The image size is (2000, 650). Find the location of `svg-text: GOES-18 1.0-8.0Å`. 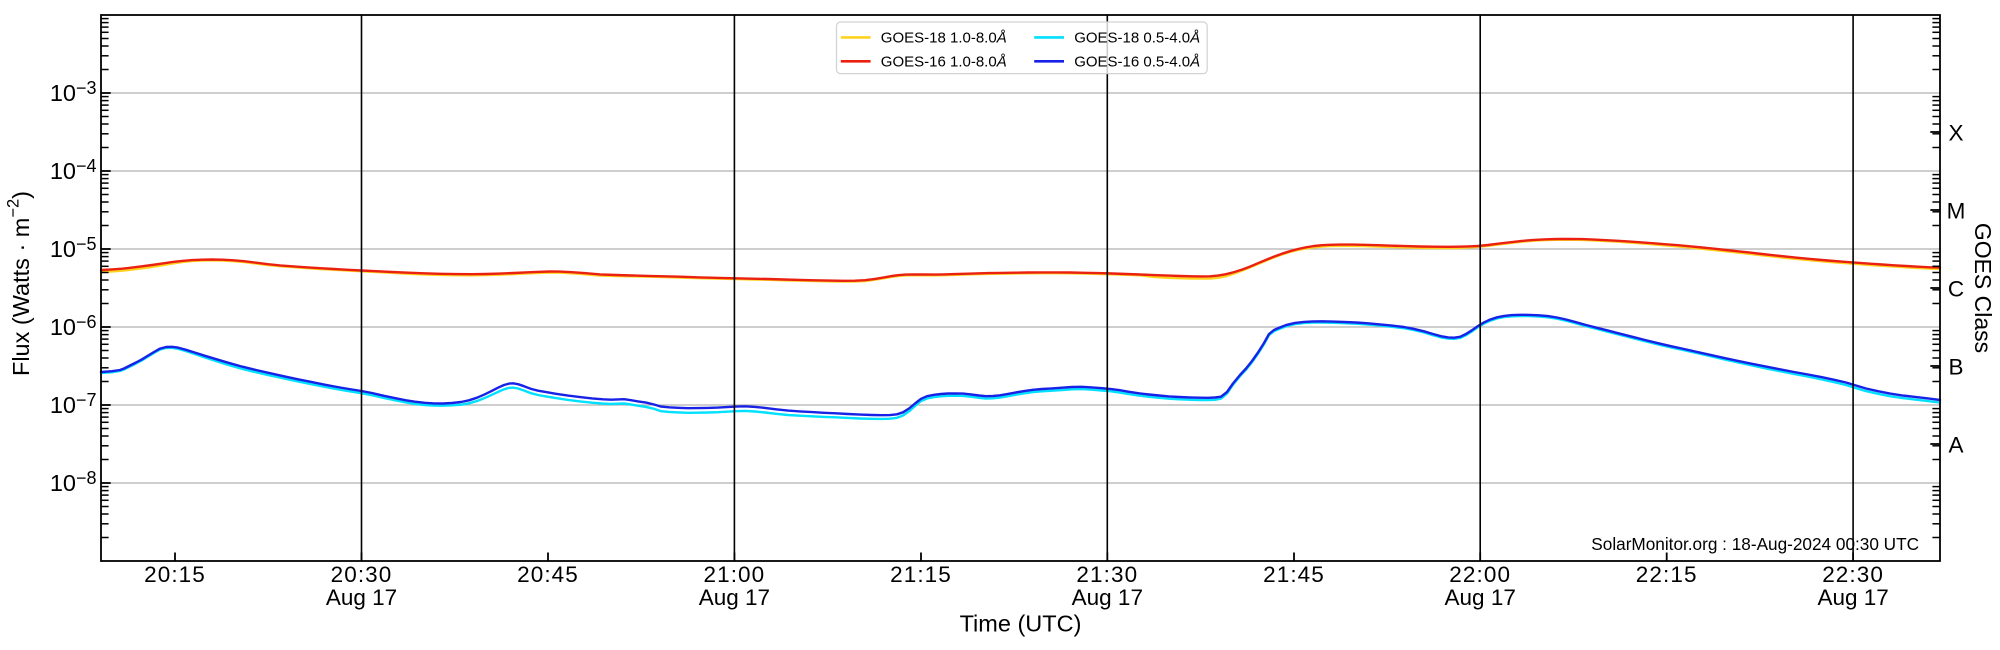

svg-text: GOES-18 1.0-8.0Å is located at coordinates (944, 38).